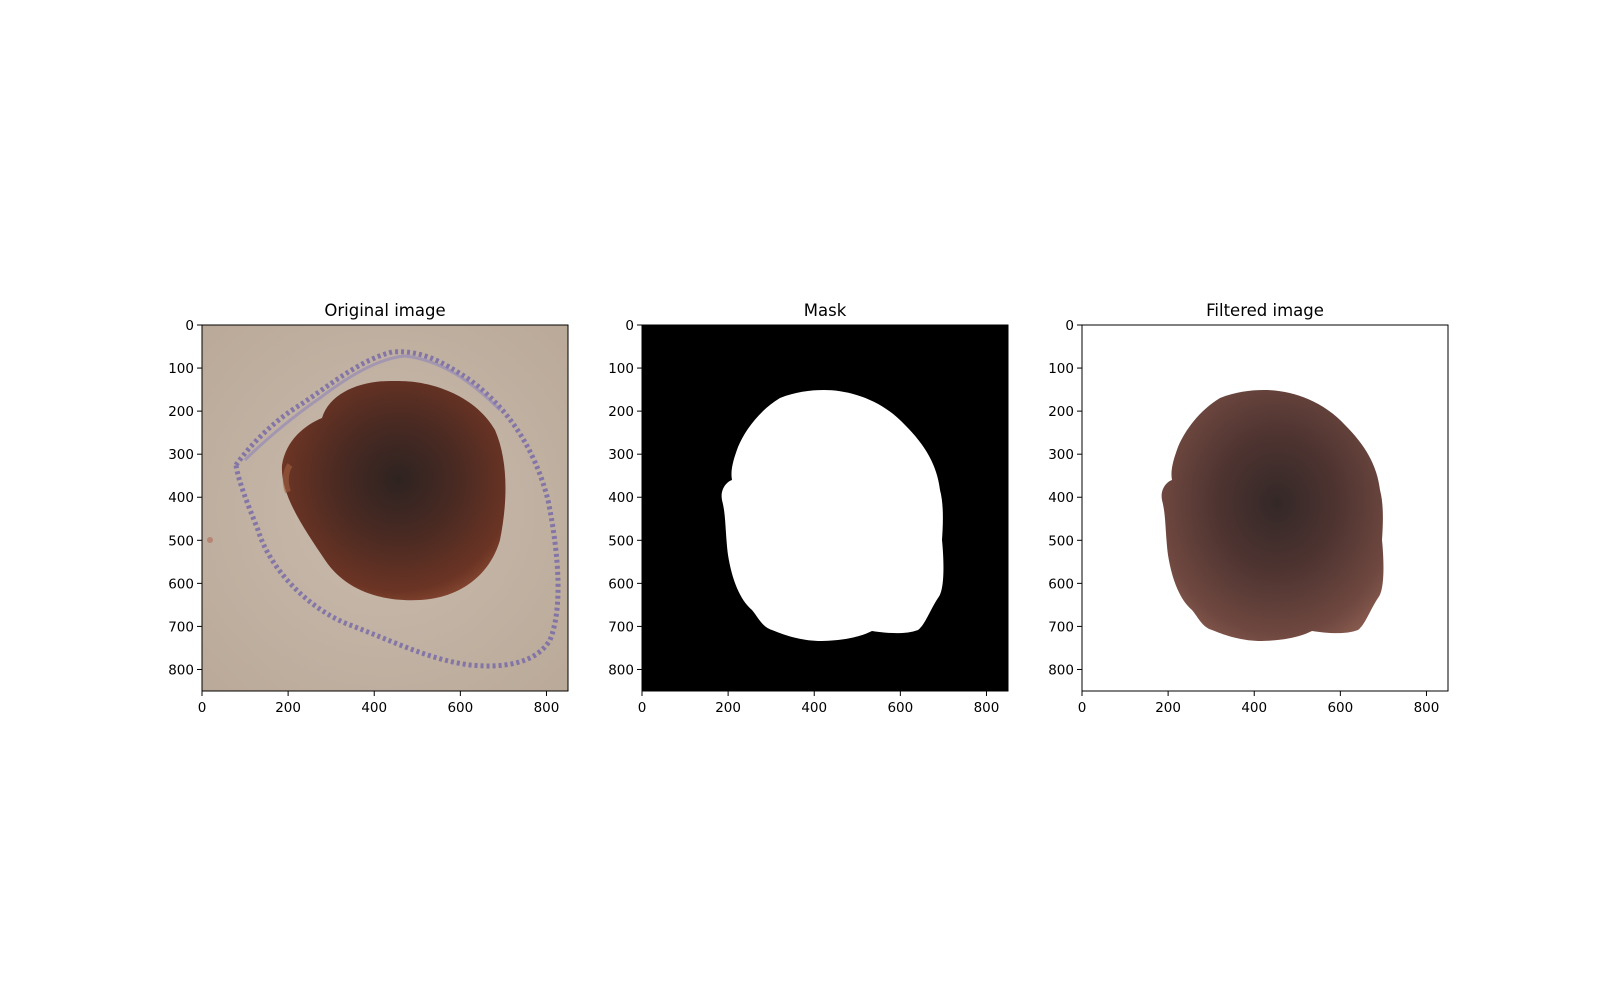 This screenshot has height=1000, width=1600. What do you see at coordinates (1272, 515) in the screenshot?
I see `filtered-lesion` at bounding box center [1272, 515].